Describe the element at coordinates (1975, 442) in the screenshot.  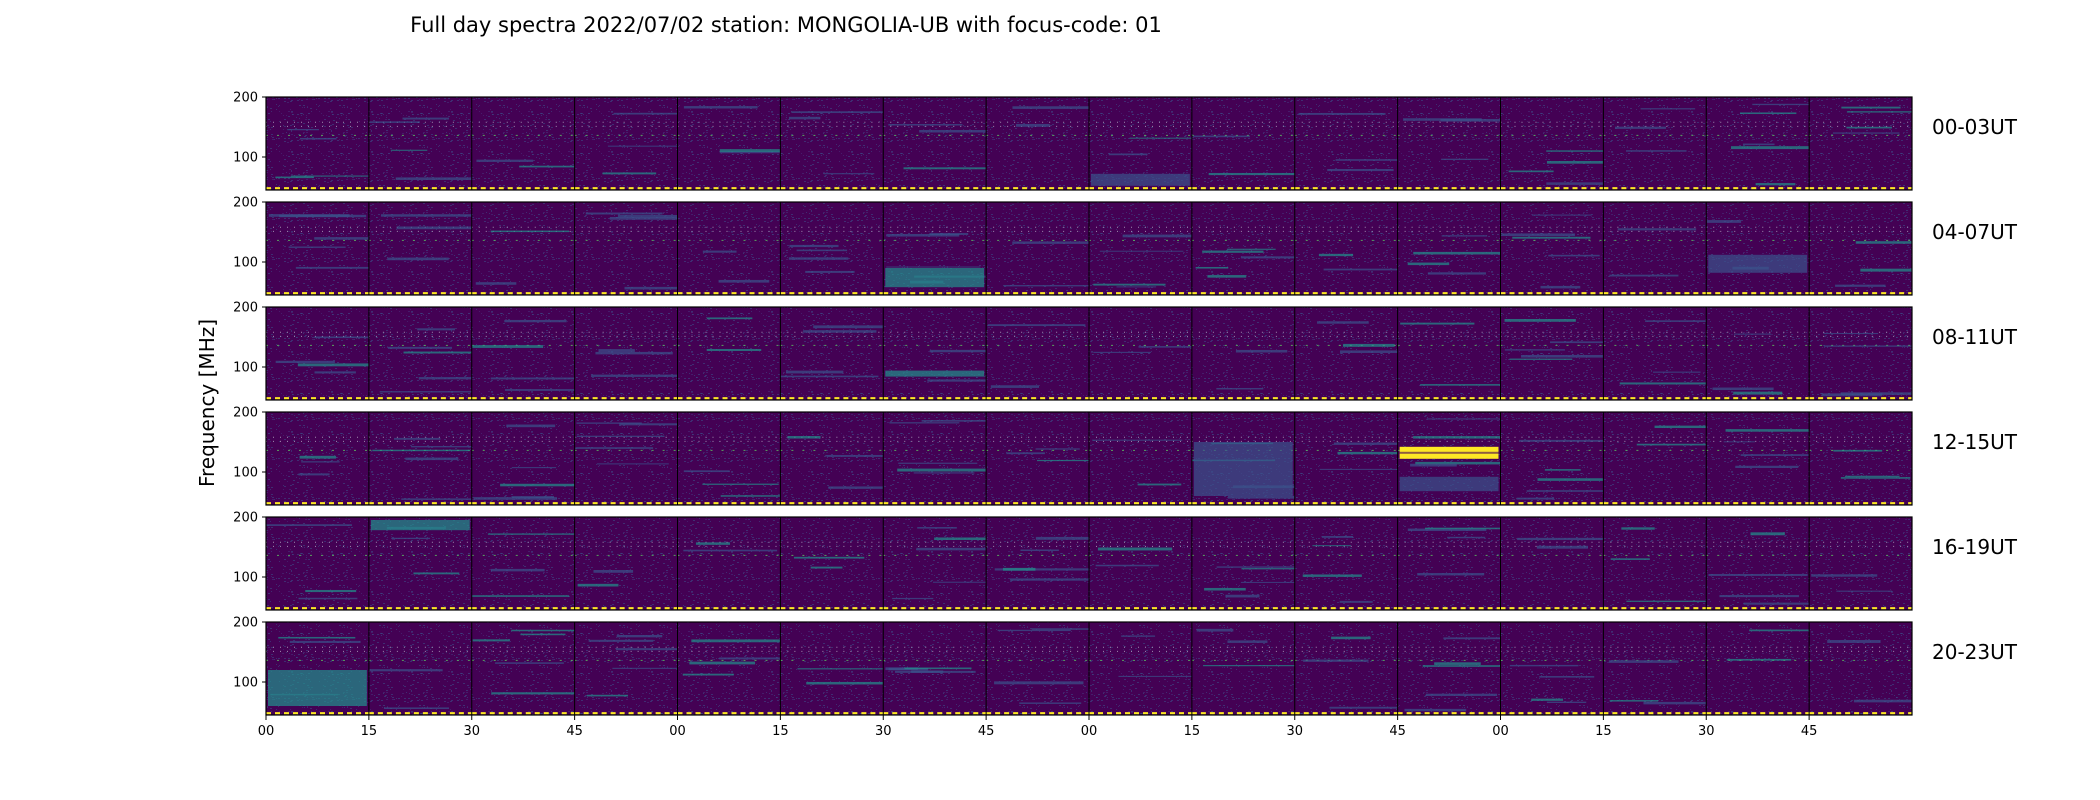
I see `row-label: 12-15UT` at that location.